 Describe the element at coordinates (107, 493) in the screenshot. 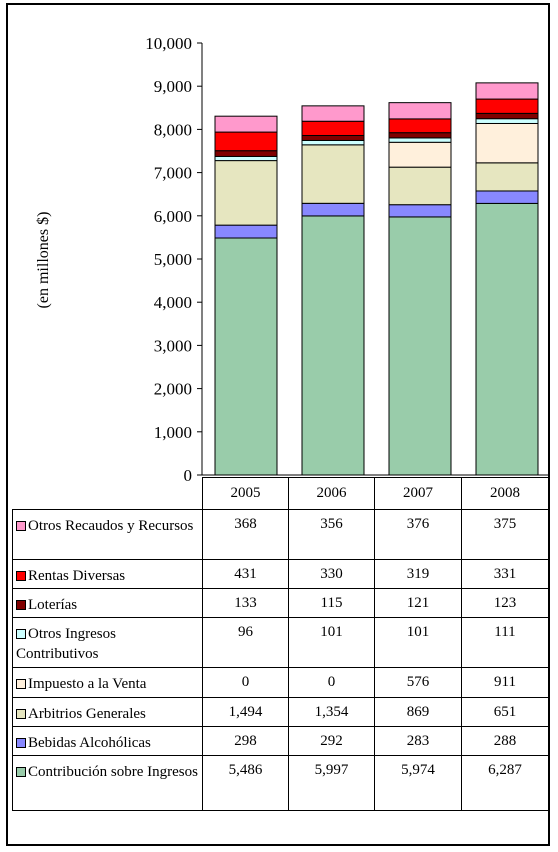

I see `table-corner` at that location.